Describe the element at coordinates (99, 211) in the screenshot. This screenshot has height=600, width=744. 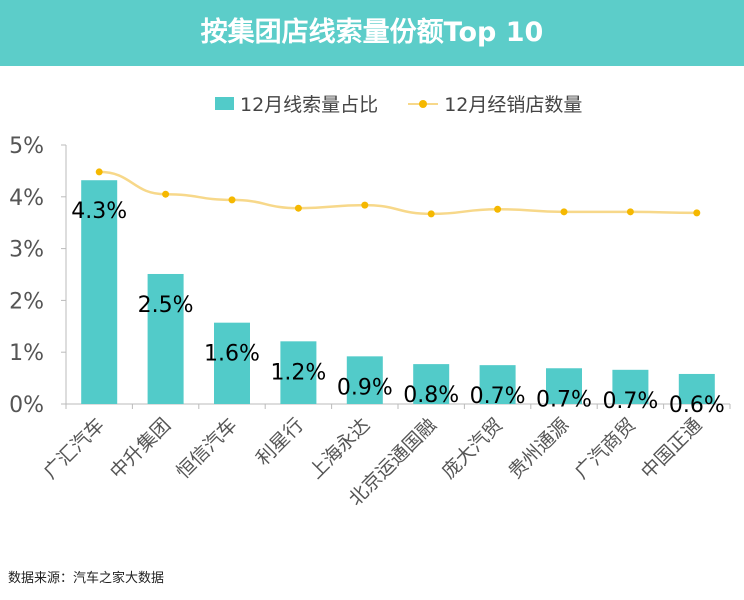
I see `bar-data-label: 4.3%` at that location.